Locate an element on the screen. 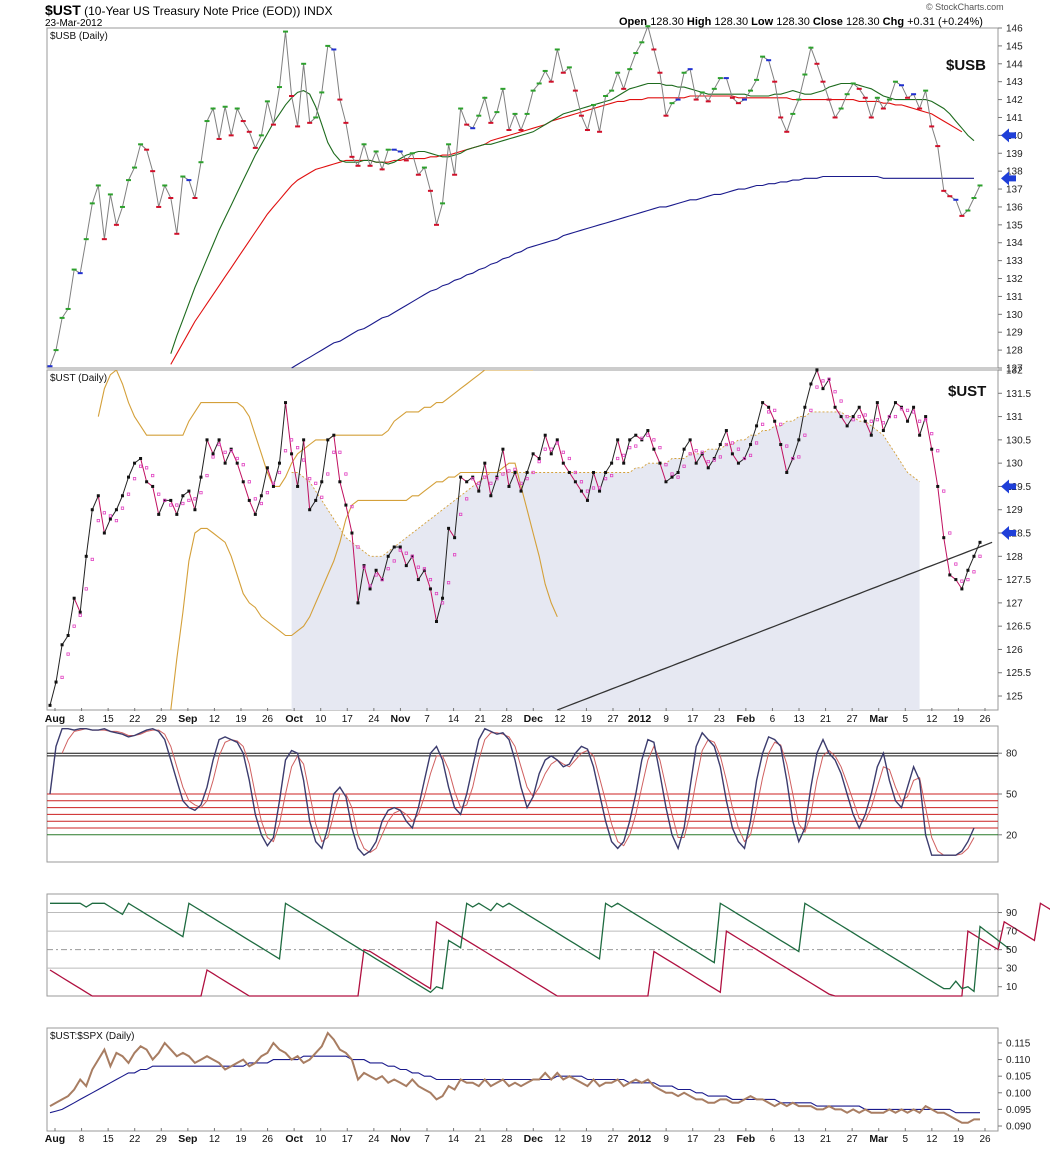  ust-ytick-label: 129.5 is located at coordinates (1018, 487).